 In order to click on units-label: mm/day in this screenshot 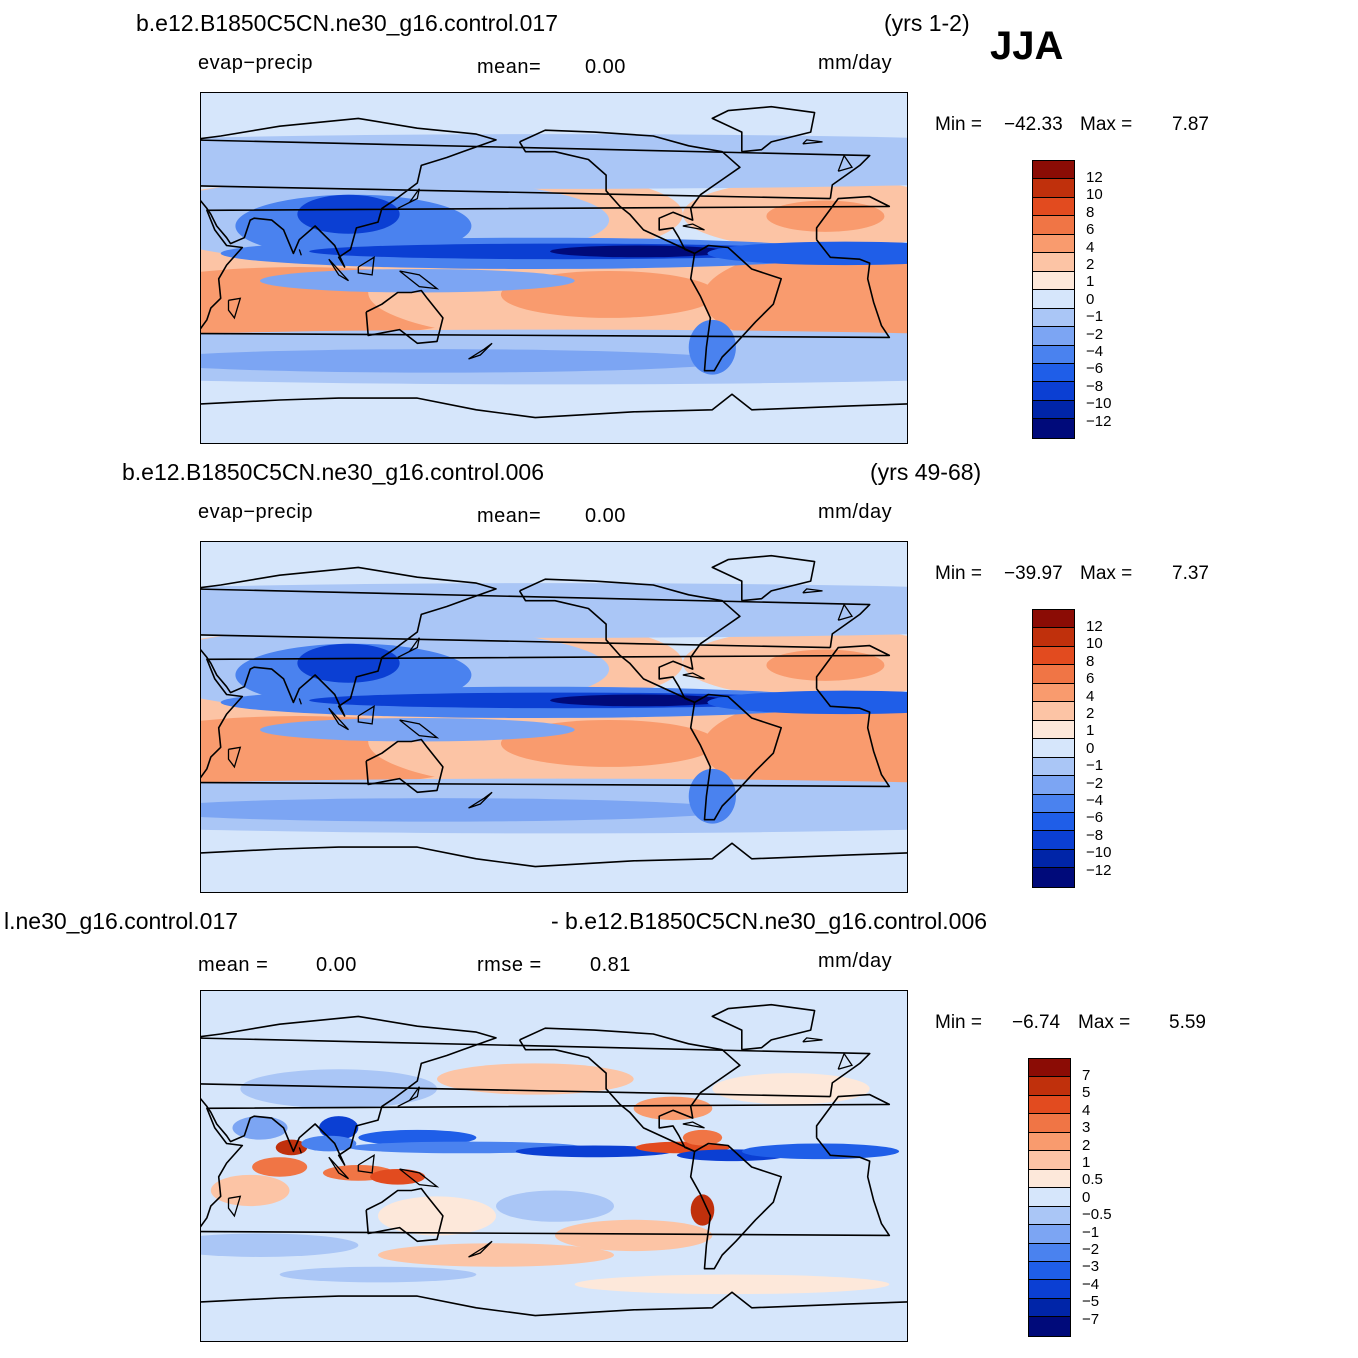, I will do `click(855, 63)`.